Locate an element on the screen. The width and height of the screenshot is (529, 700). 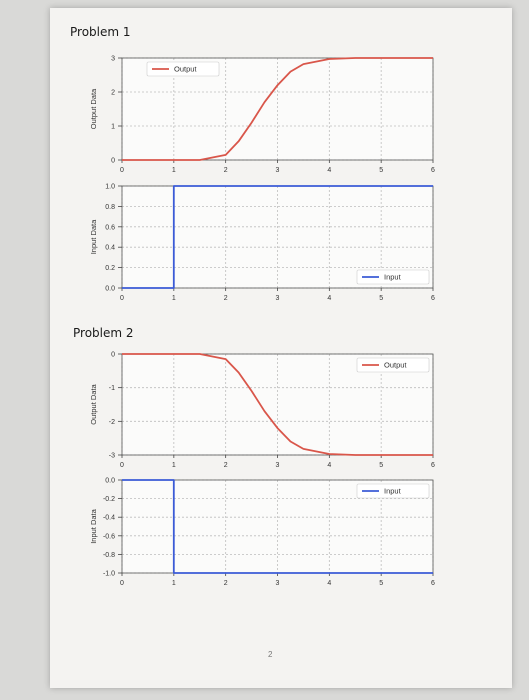
problem-1-input-xtick-label: 0 is located at coordinates (122, 298).